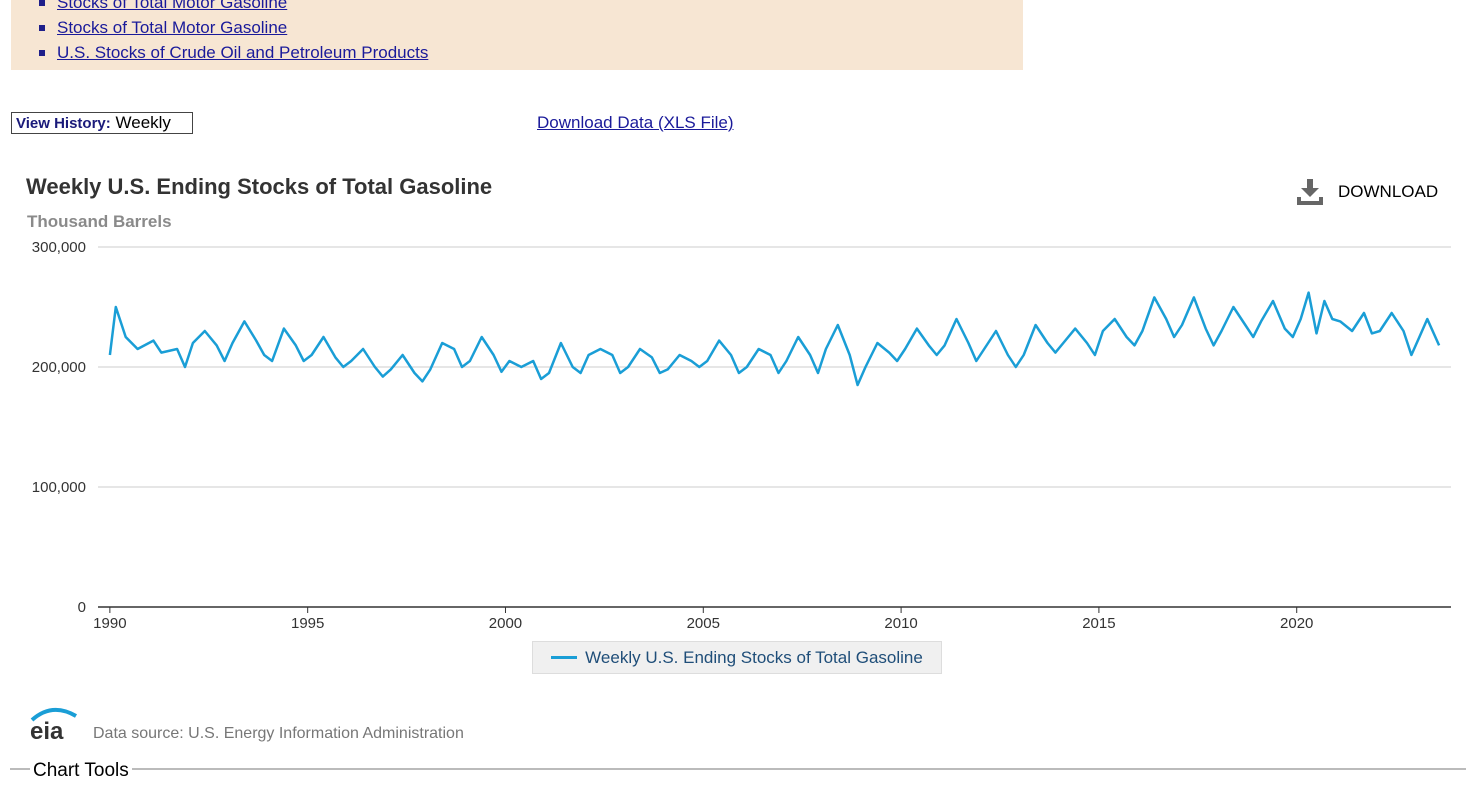  What do you see at coordinates (307, 623) in the screenshot?
I see `x-tick-label: 1995` at bounding box center [307, 623].